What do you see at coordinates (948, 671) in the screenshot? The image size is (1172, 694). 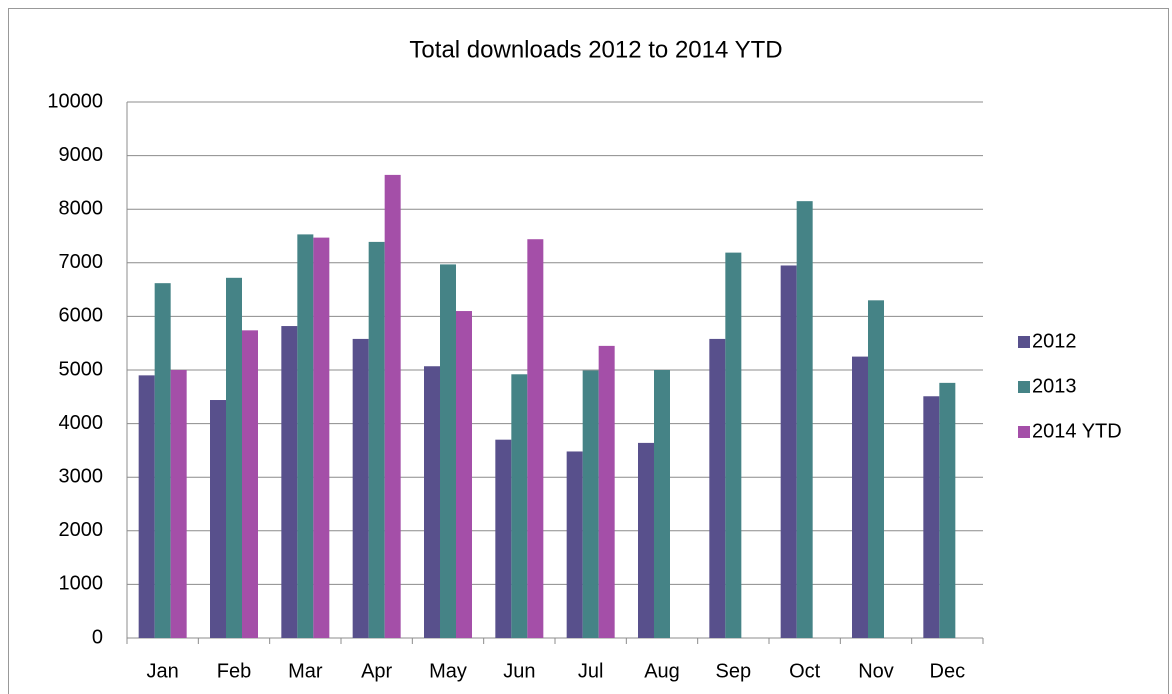 I see `x-tick-label: Dec` at bounding box center [948, 671].